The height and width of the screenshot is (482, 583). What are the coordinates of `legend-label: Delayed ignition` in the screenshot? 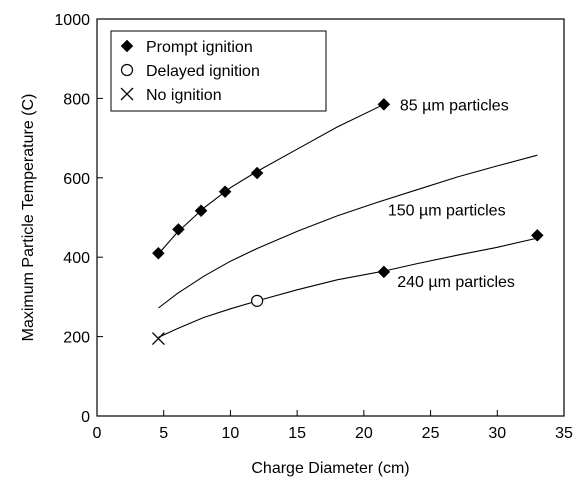 It's located at (203, 71).